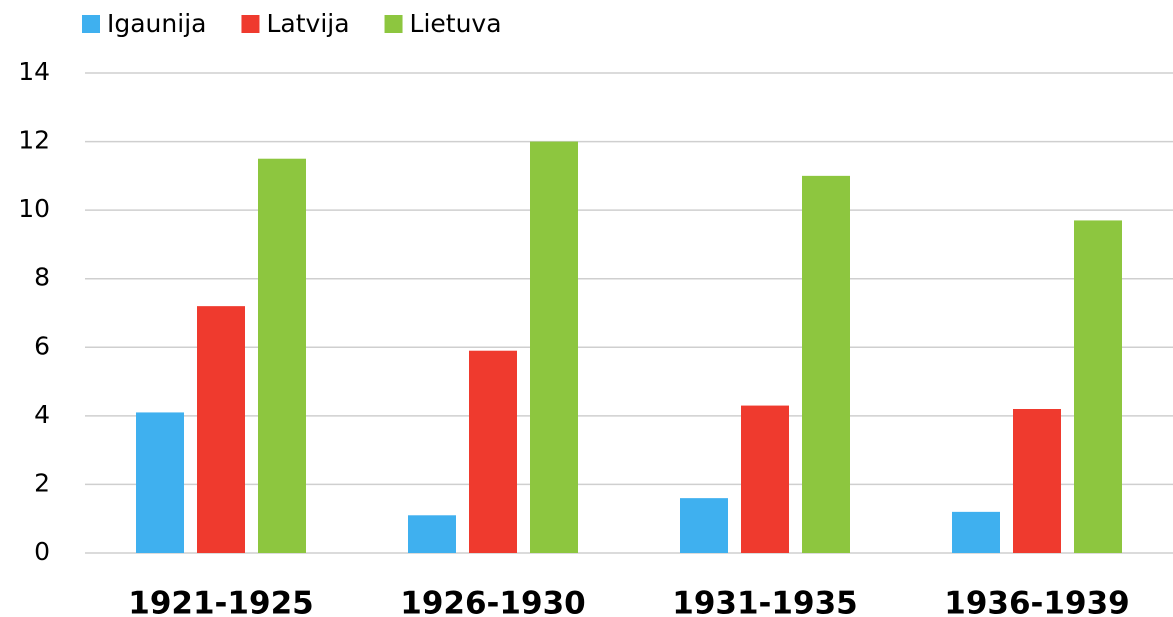 The width and height of the screenshot is (1173, 617). What do you see at coordinates (156, 23) in the screenshot?
I see `legend-label: Igaunija` at bounding box center [156, 23].